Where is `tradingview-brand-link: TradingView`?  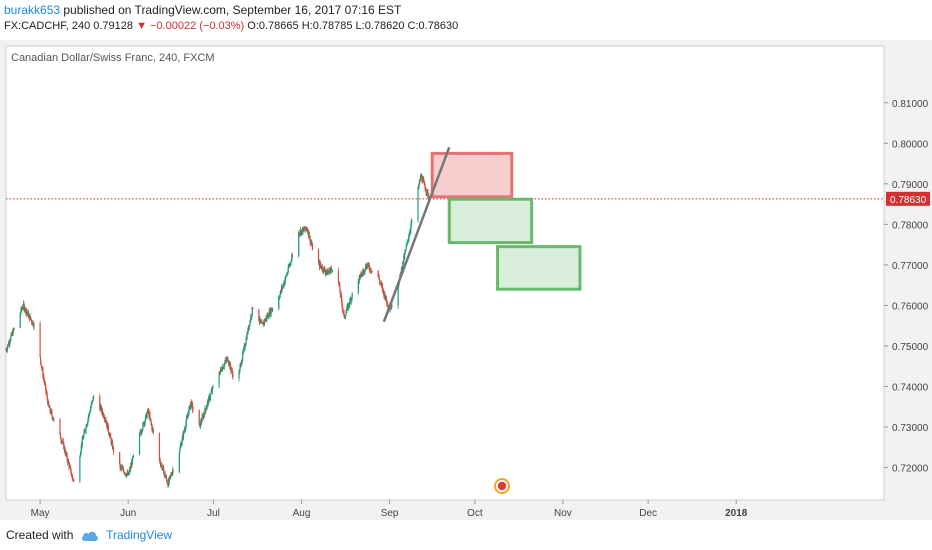
tradingview-brand-link: TradingView is located at coordinates (139, 535).